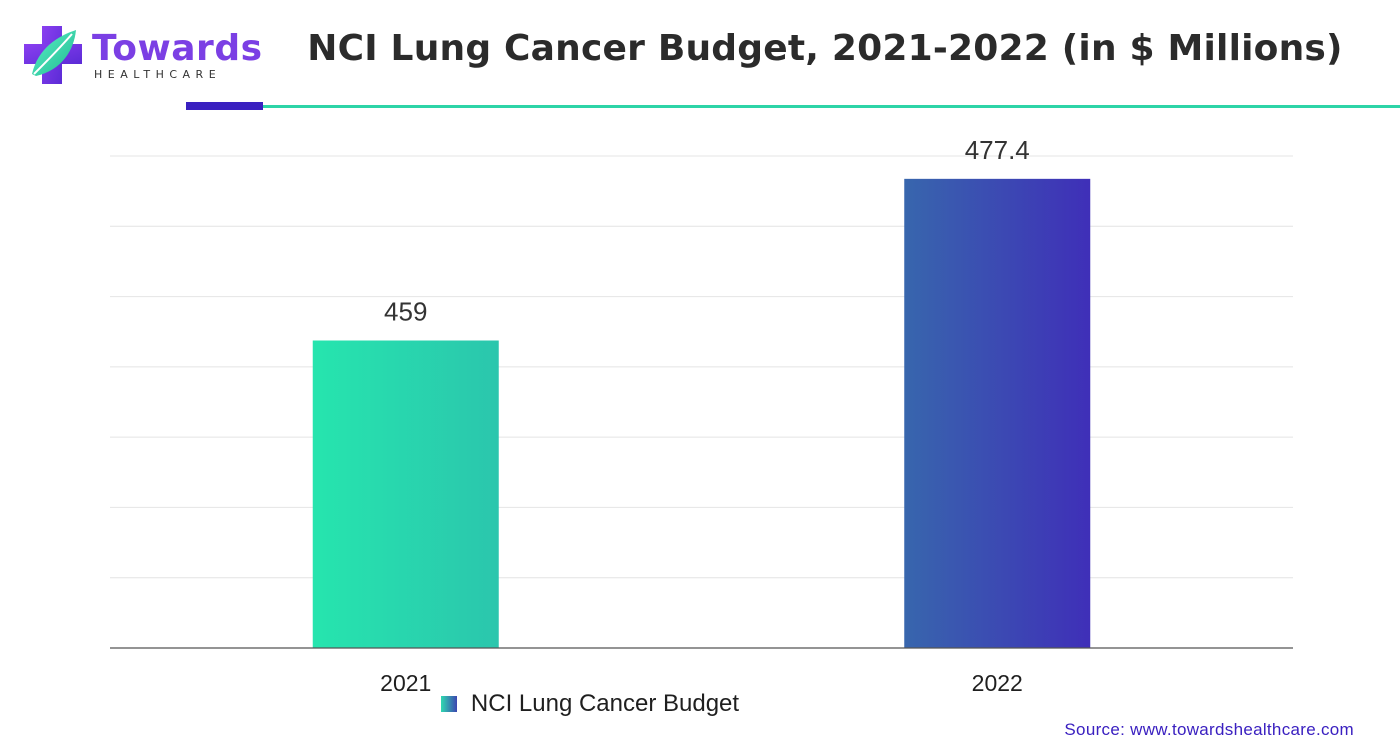  What do you see at coordinates (605, 703) in the screenshot?
I see `legend-label: NCI Lung Cancer Budget` at bounding box center [605, 703].